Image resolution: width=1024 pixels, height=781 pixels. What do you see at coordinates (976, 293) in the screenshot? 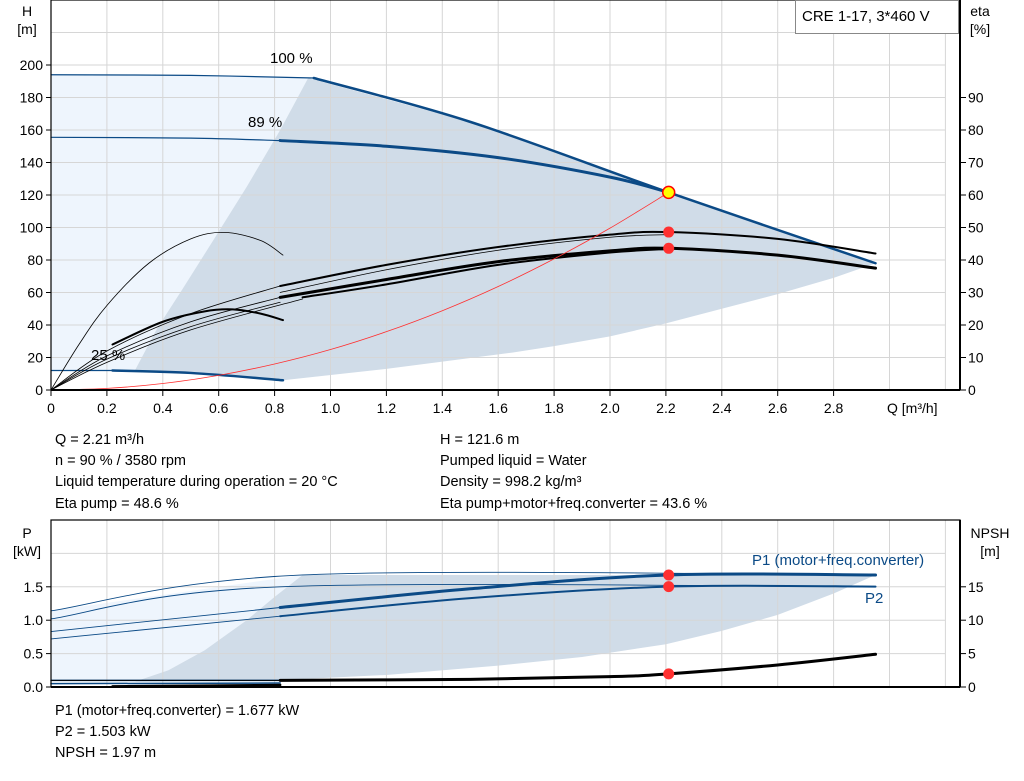
I see `y2-tick-label: 30` at bounding box center [976, 293].